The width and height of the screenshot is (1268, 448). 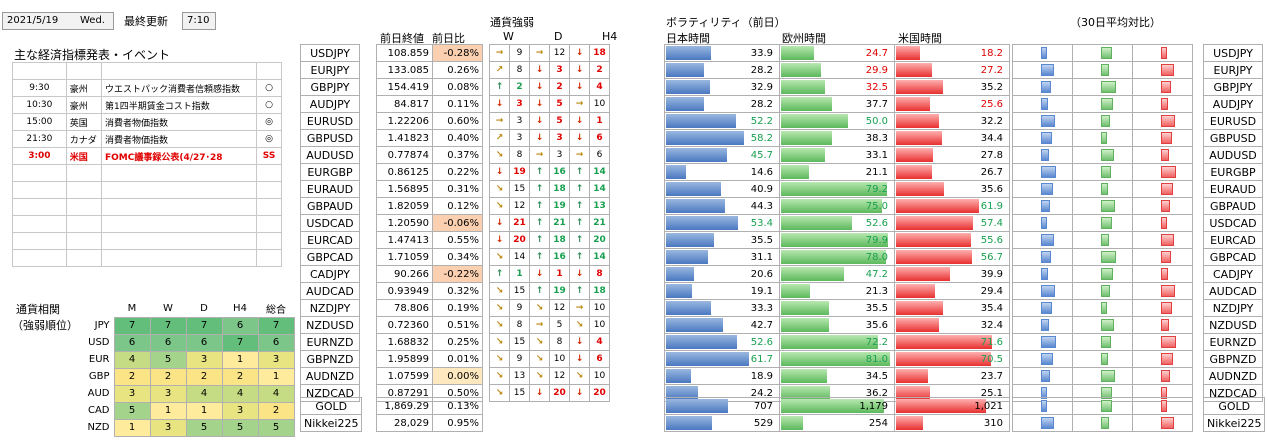 What do you see at coordinates (331, 406) in the screenshot?
I see `pair-row: GOLD` at bounding box center [331, 406].